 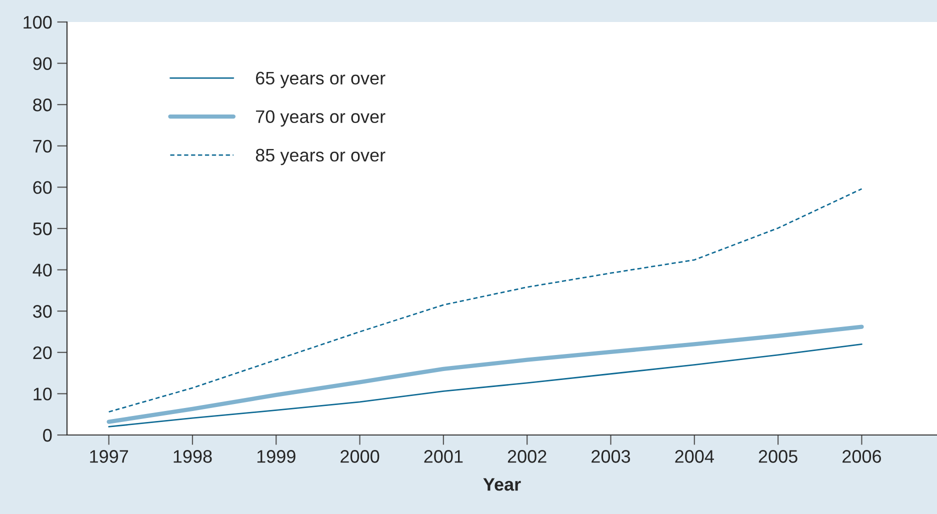 What do you see at coordinates (193, 456) in the screenshot?
I see `x-tick-label: 1998` at bounding box center [193, 456].